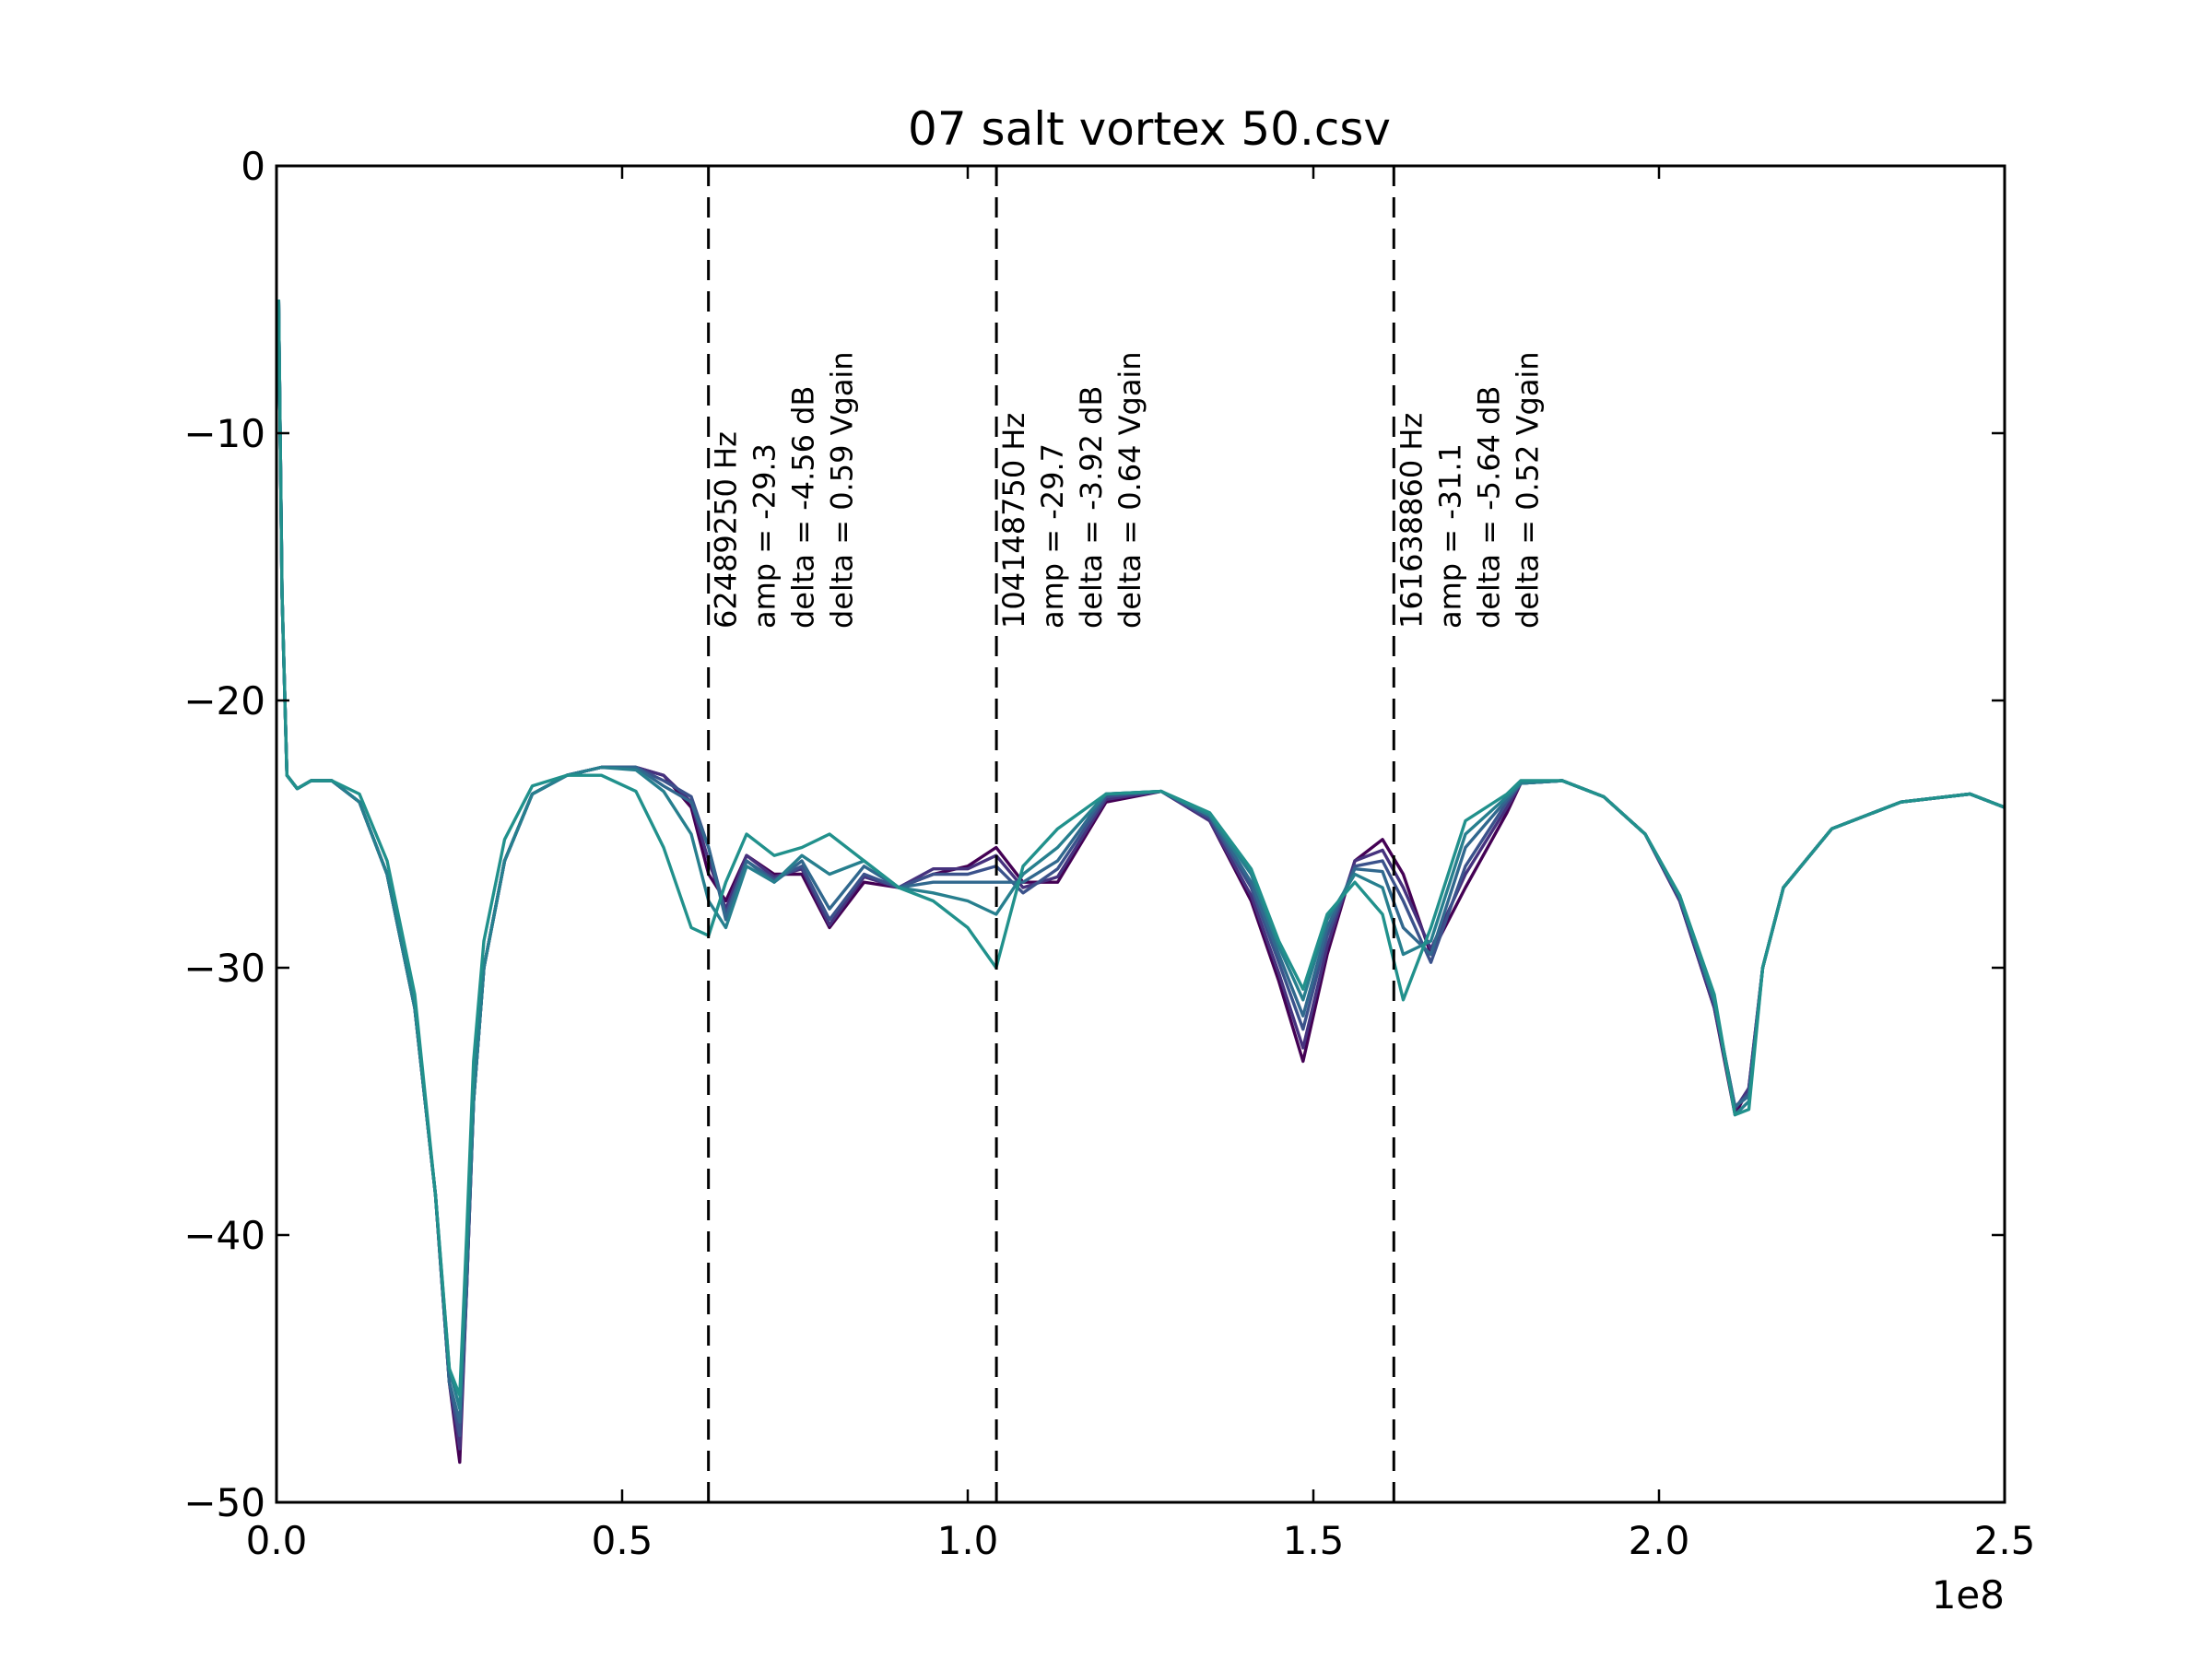  I want to click on marker-annotation-1-line-2: amp = -29.3, so click(764, 536).